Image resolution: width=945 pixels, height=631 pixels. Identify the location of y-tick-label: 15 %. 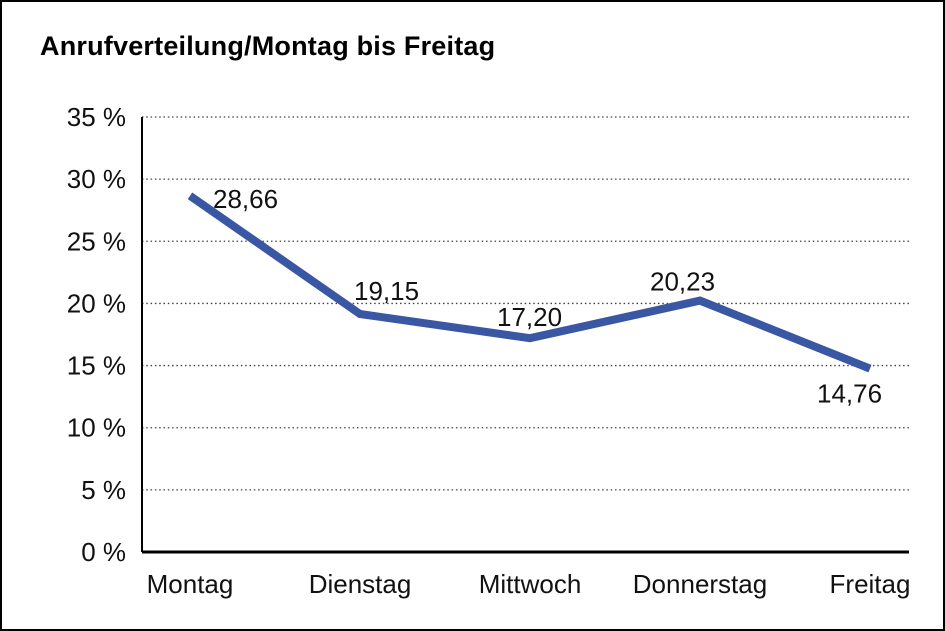
(96, 366).